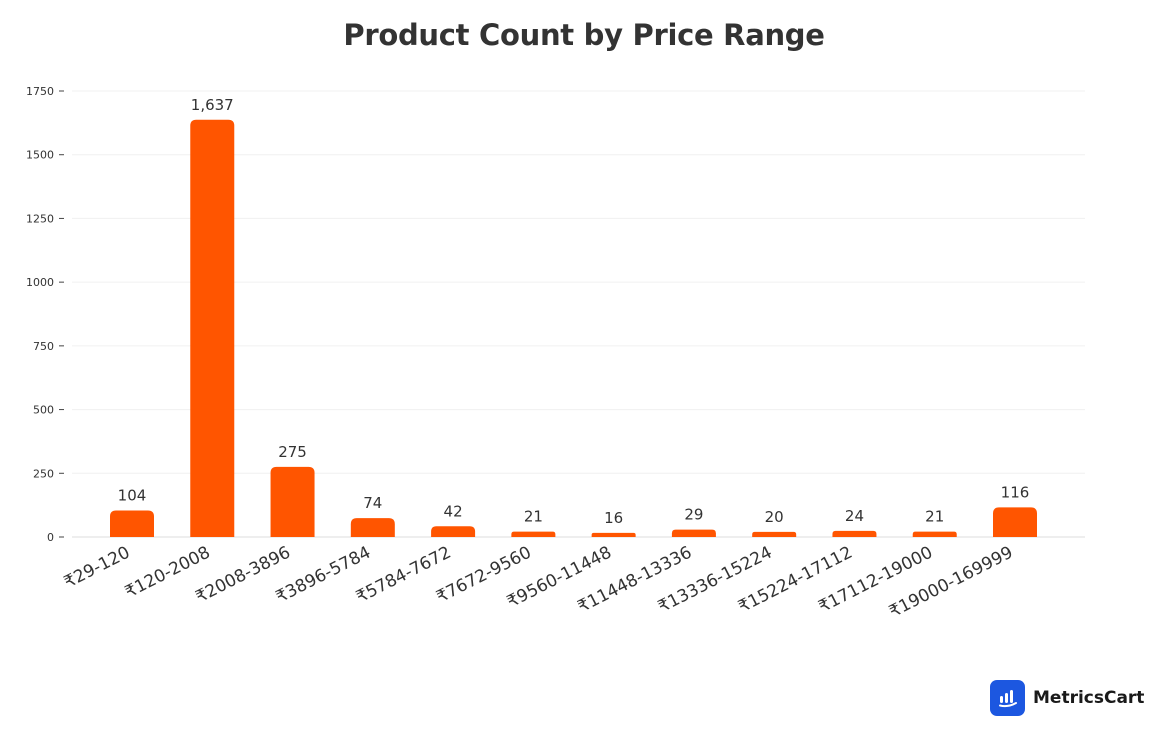 The height and width of the screenshot is (746, 1168). What do you see at coordinates (292, 452) in the screenshot?
I see `data-label: 275` at bounding box center [292, 452].